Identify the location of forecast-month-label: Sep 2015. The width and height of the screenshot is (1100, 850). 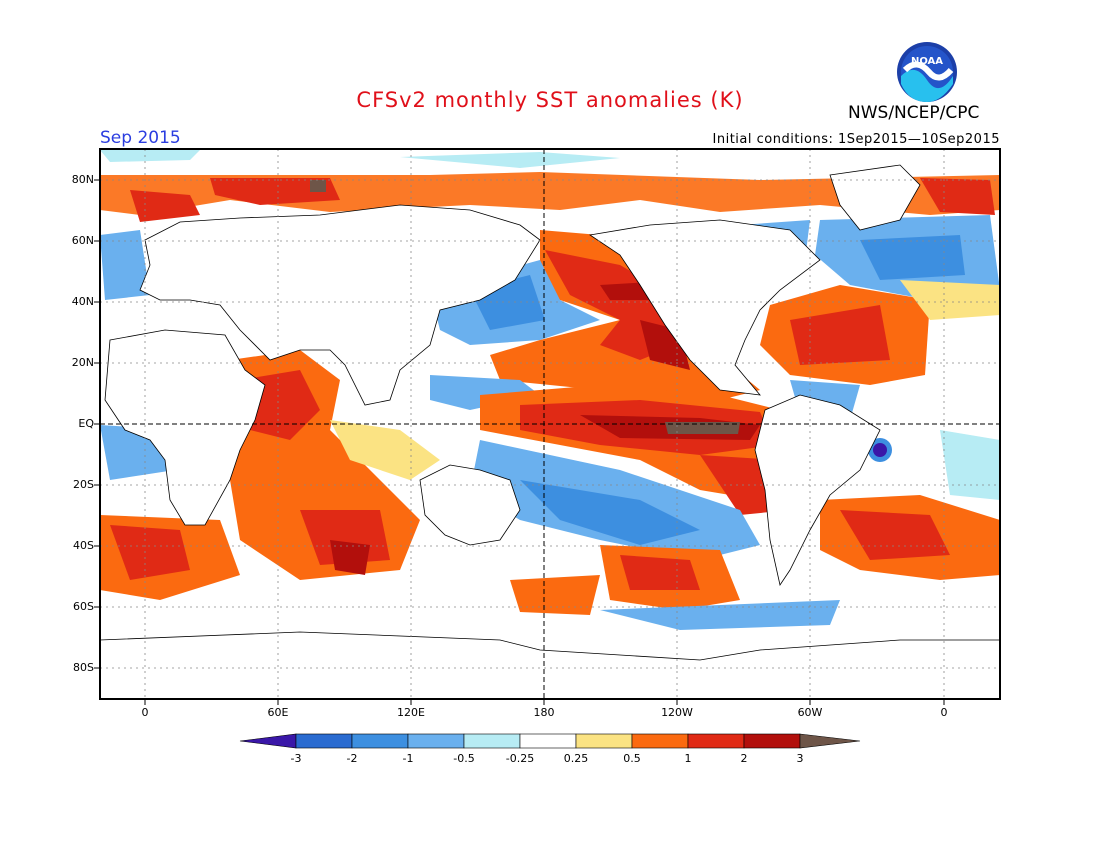
(140, 138).